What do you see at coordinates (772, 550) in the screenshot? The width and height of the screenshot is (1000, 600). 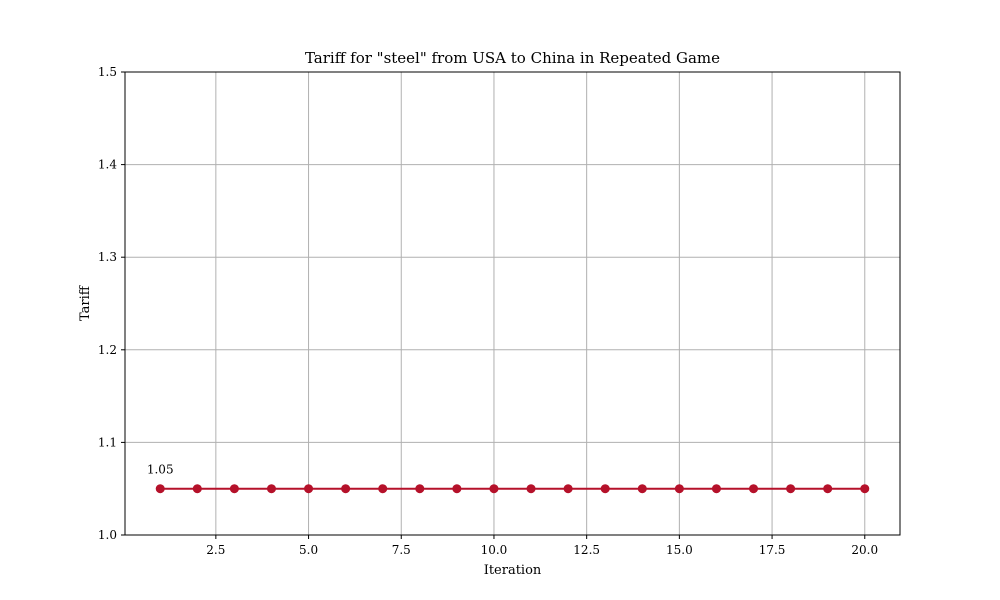 I see `x-tick-label: 17.5` at bounding box center [772, 550].